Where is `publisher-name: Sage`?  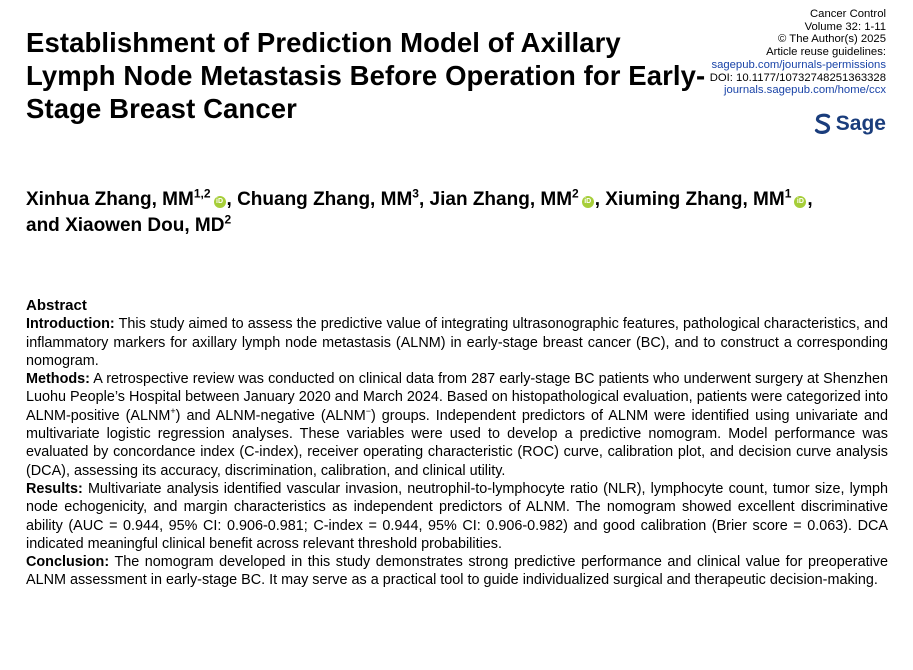
publisher-name: Sage is located at coordinates (860, 123).